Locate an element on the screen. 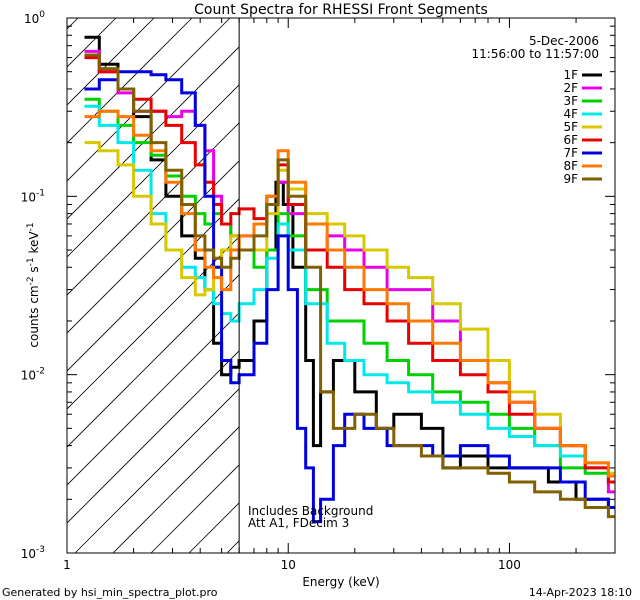 The height and width of the screenshot is (600, 640). legend-label-6f: 6F is located at coordinates (570, 140).